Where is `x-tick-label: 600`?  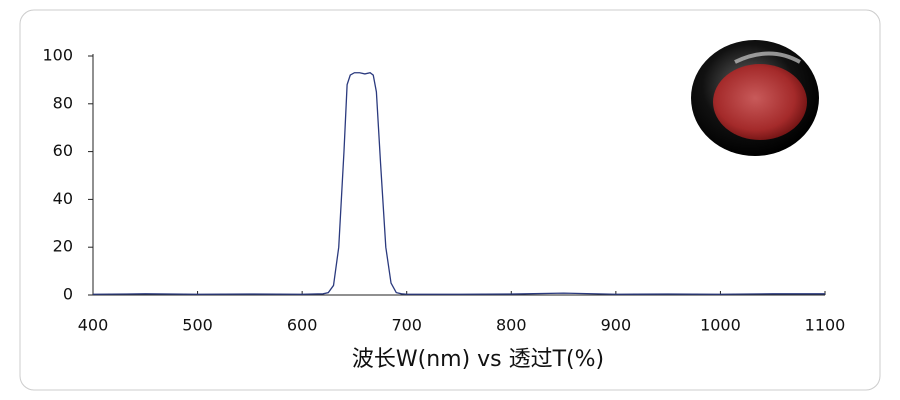 x-tick-label: 600 is located at coordinates (302, 325).